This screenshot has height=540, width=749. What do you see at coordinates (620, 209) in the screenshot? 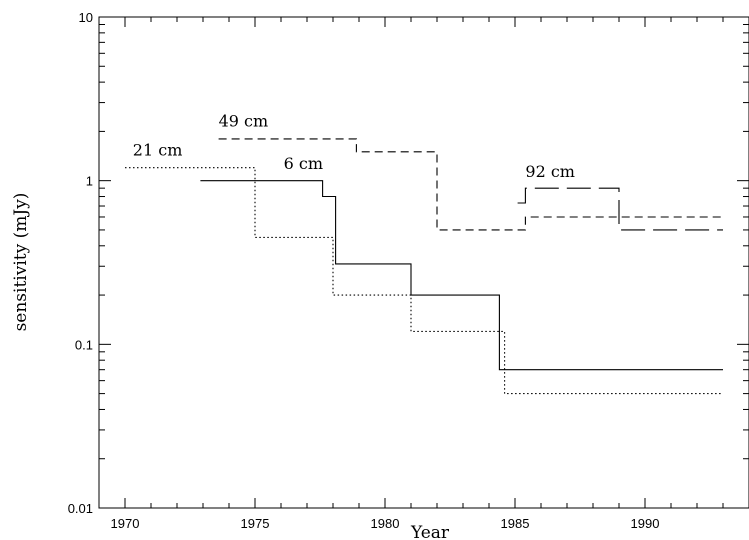
I see `series-line-92cm` at bounding box center [620, 209].